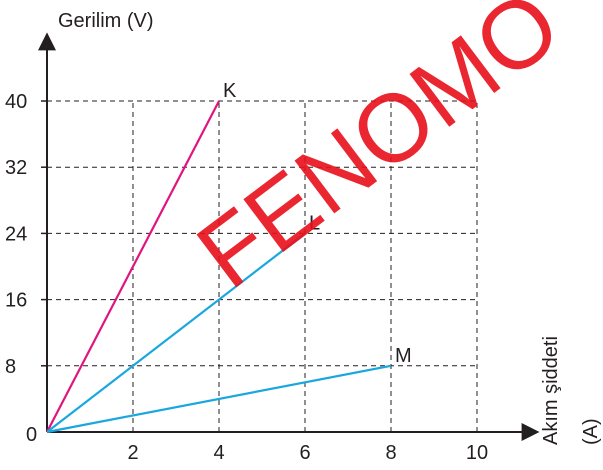  I want to click on y-tick-label: 32, so click(16, 168).